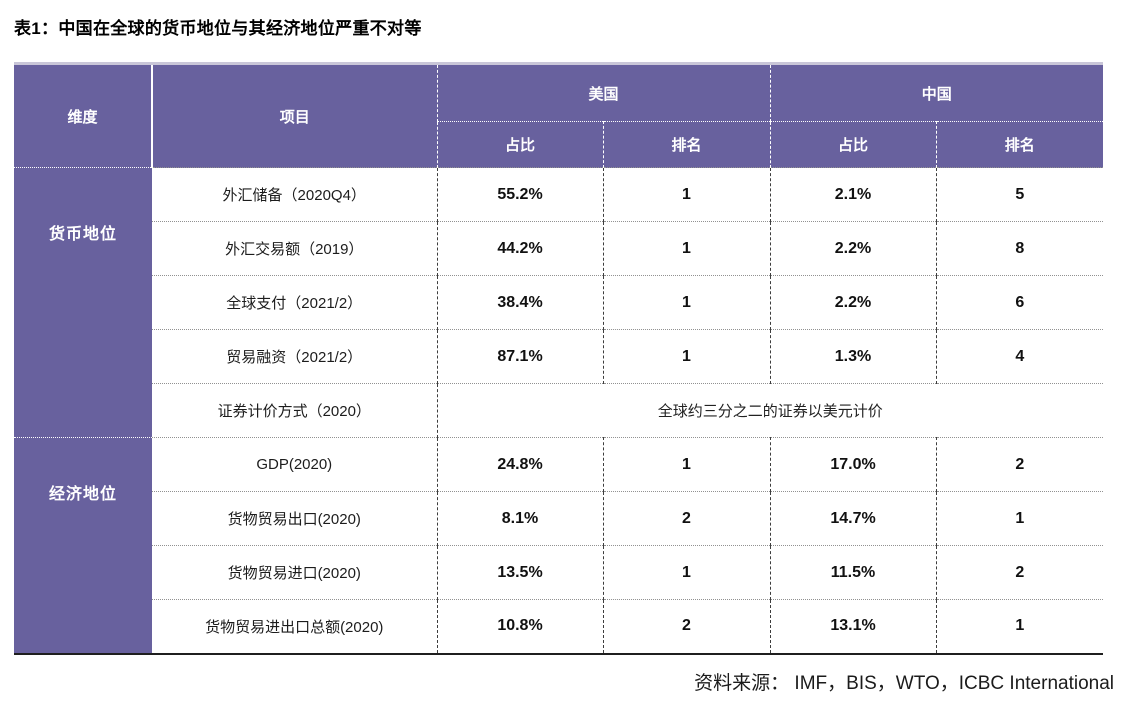 This screenshot has width=1136, height=712. Describe the element at coordinates (519, 302) in the screenshot. I see `cell-us-share: 38.4%` at that location.